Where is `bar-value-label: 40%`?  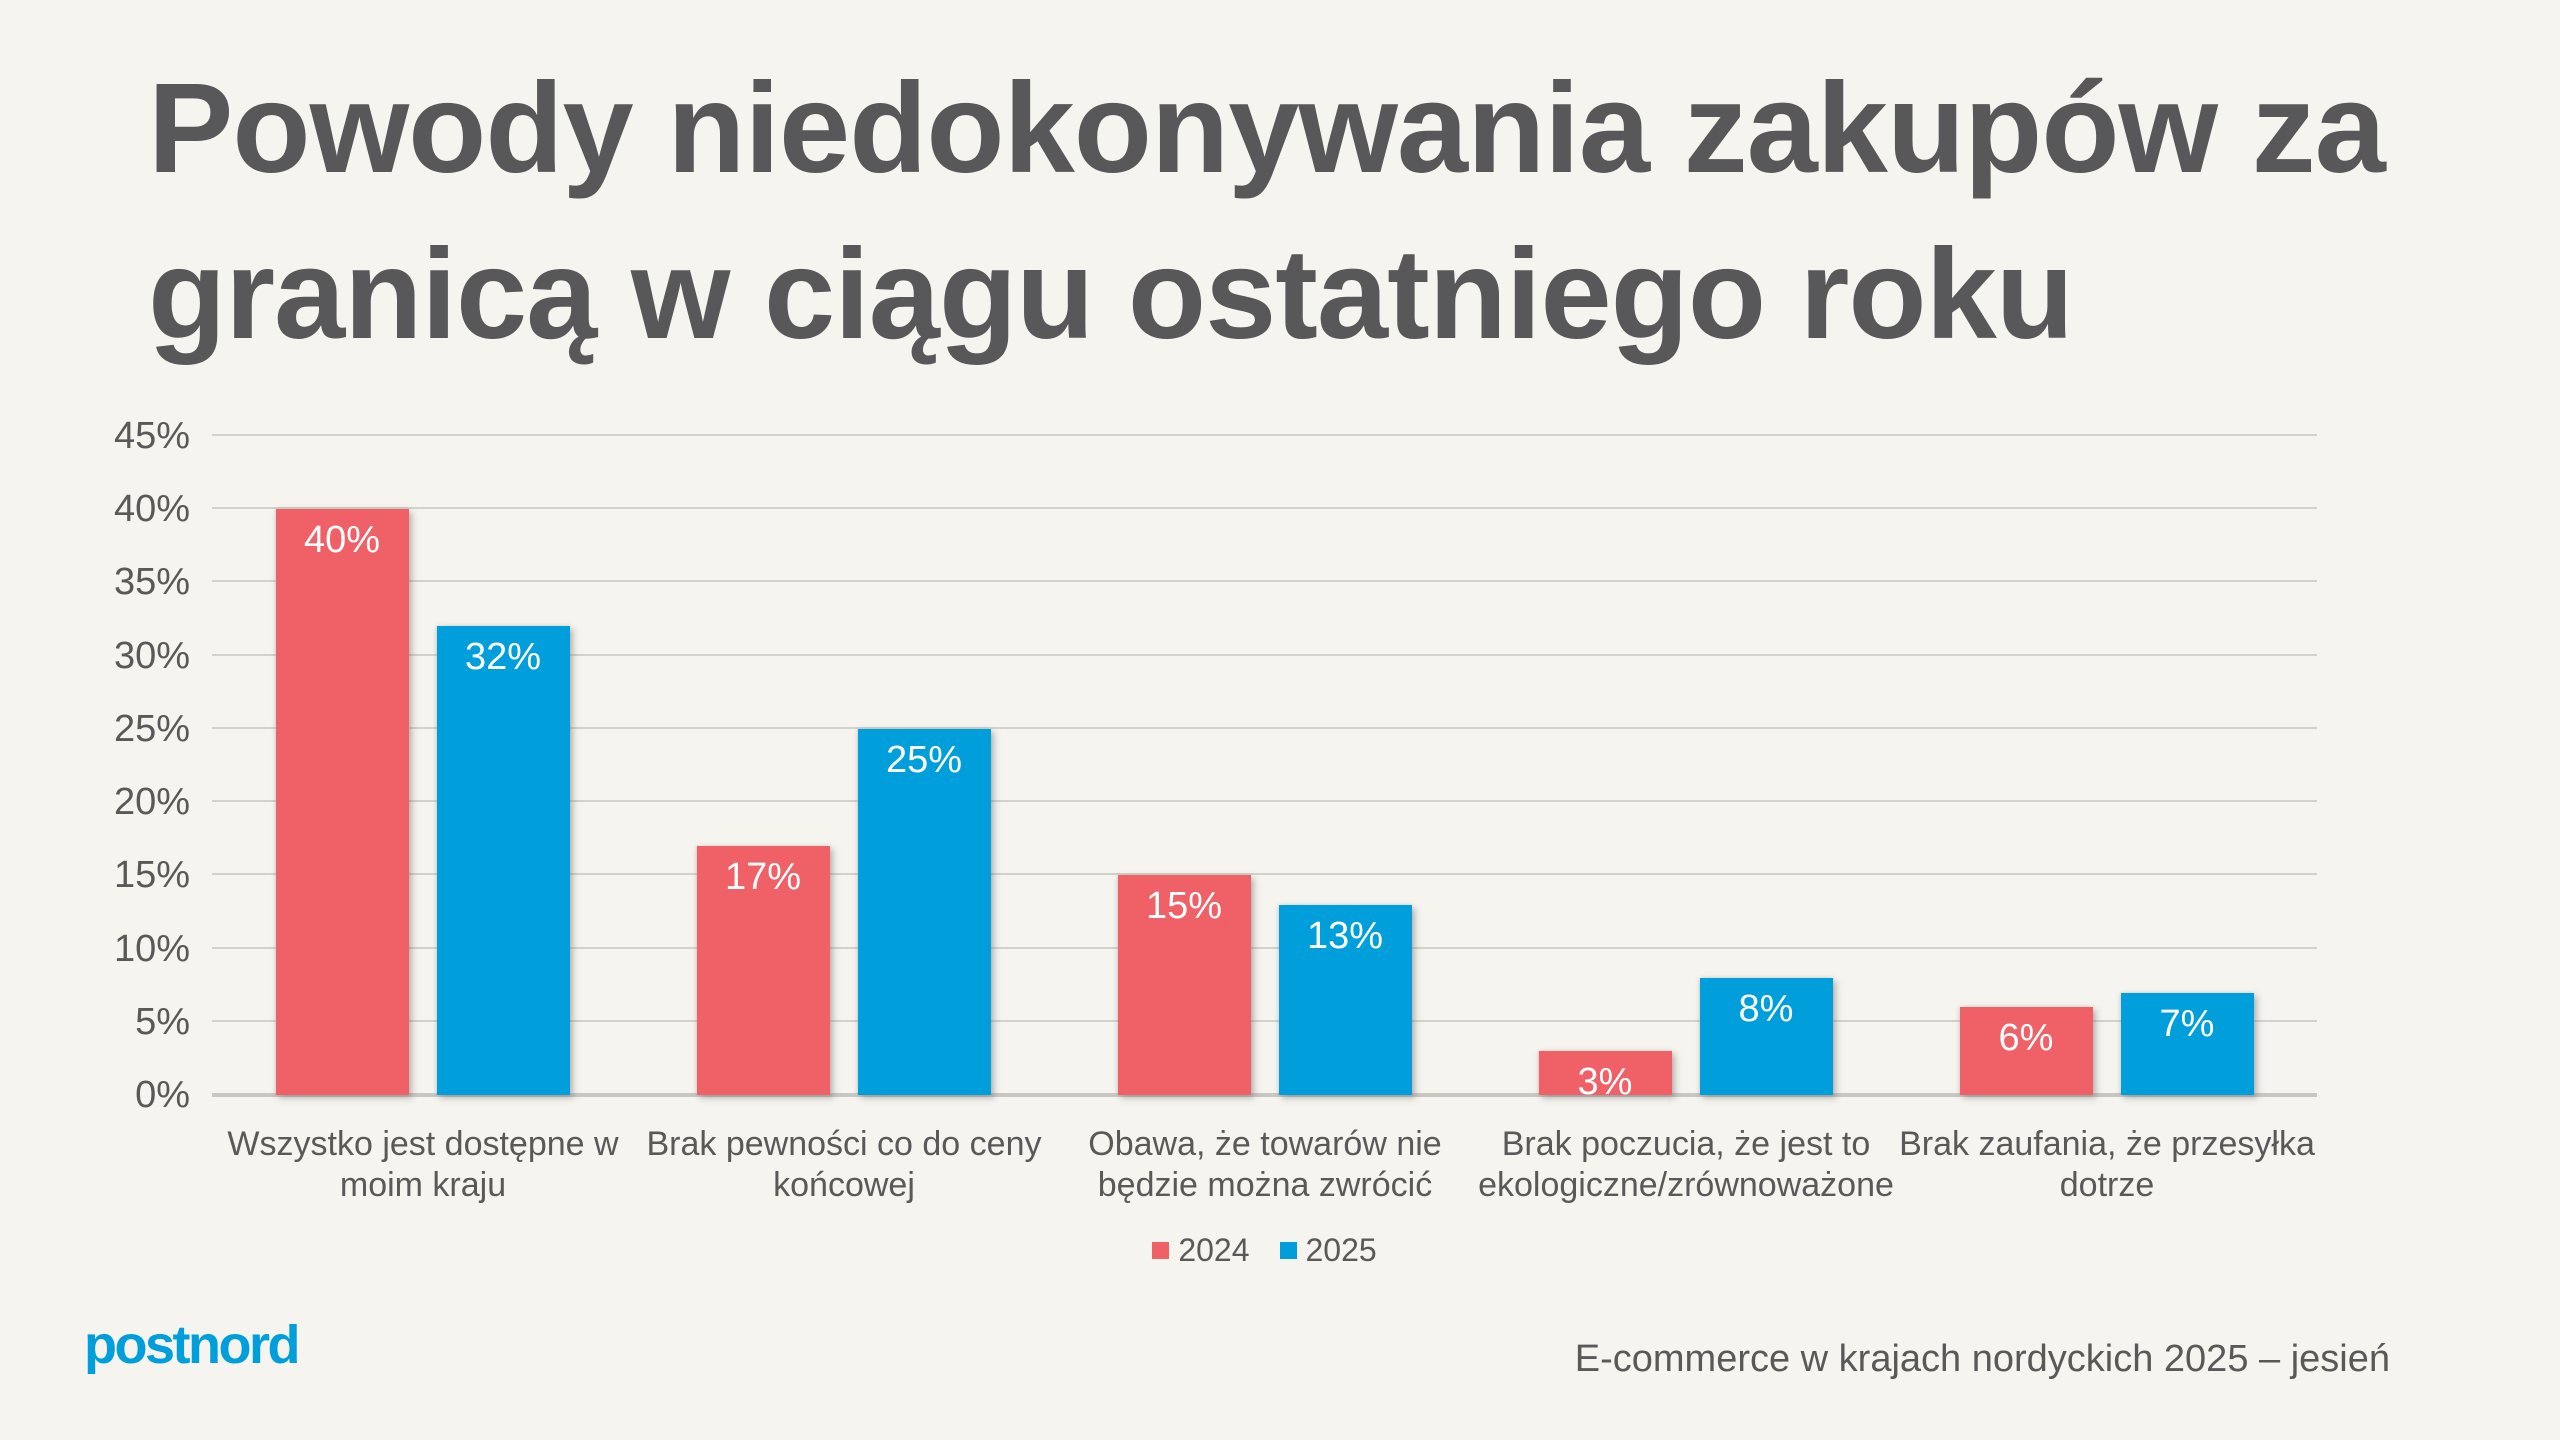
bar-value-label: 40% is located at coordinates (342, 540).